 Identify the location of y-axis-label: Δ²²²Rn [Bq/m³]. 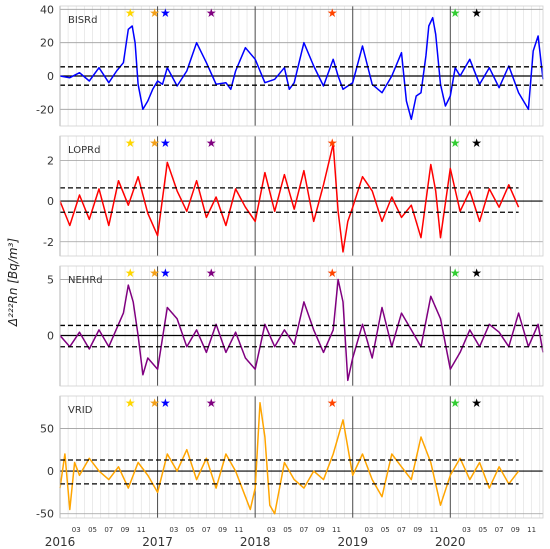
(13, 282).